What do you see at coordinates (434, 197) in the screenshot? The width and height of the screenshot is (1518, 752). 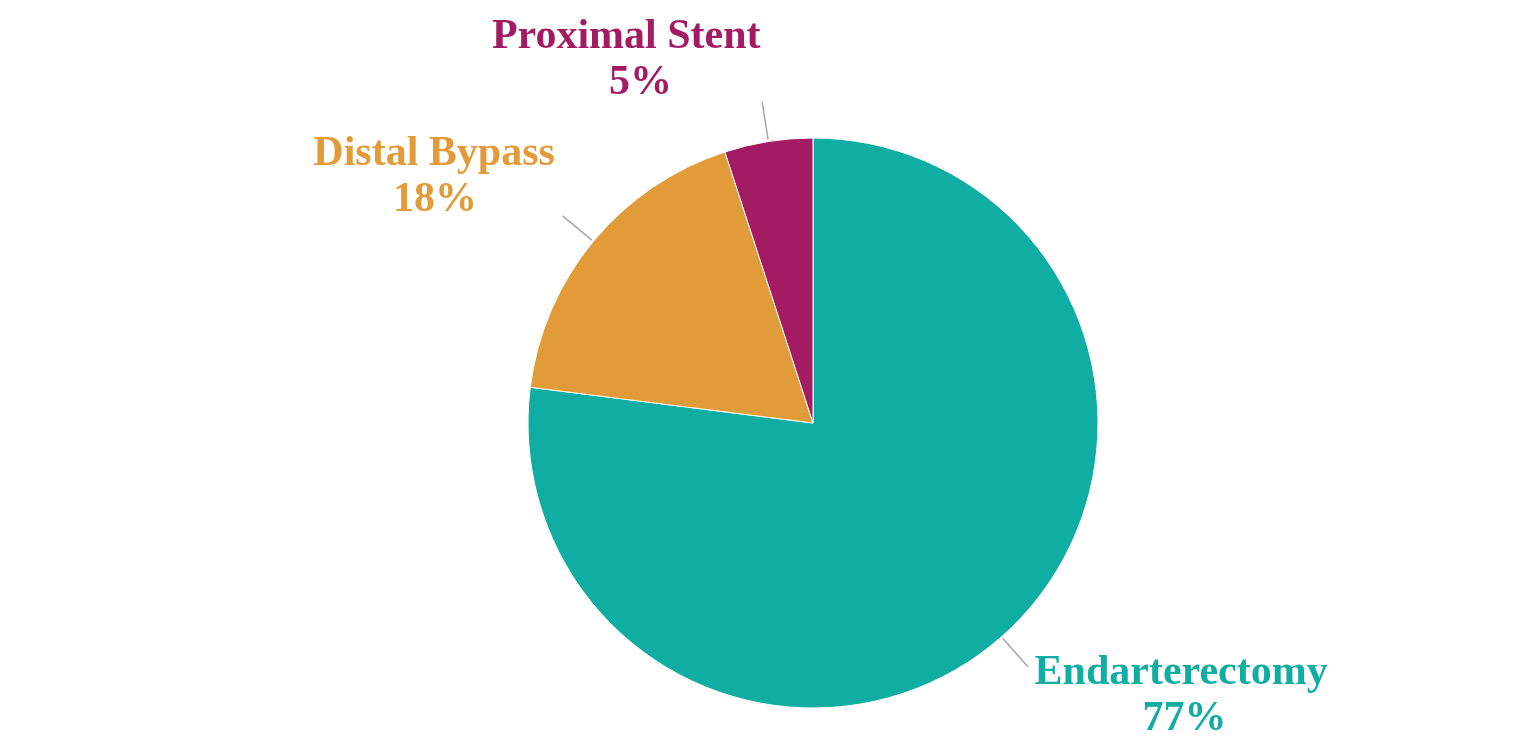 I see `data-label: 18%` at bounding box center [434, 197].